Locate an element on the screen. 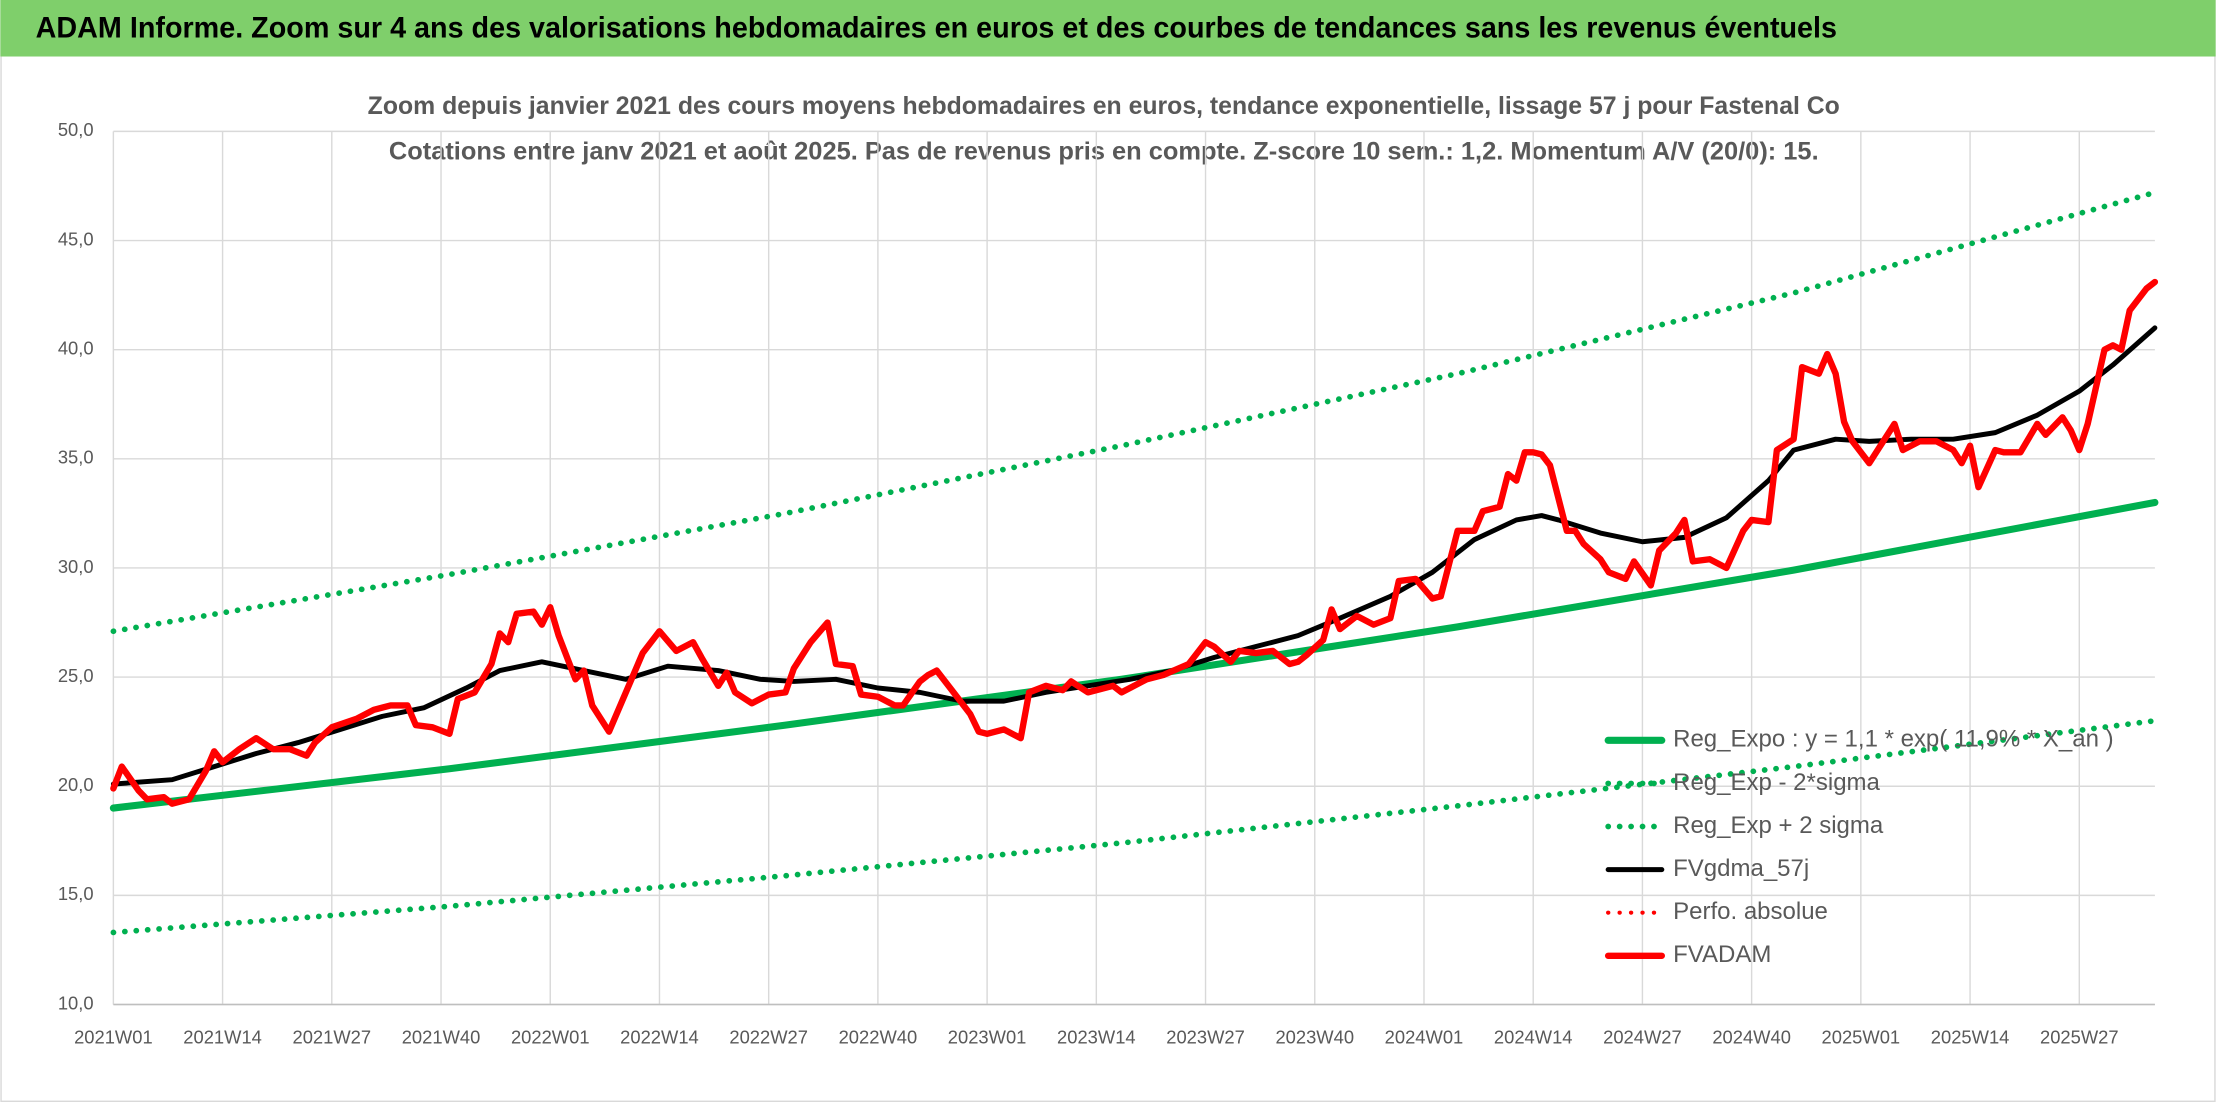 The image size is (2216, 1102). y-tick-label: 45,0 is located at coordinates (76, 238).